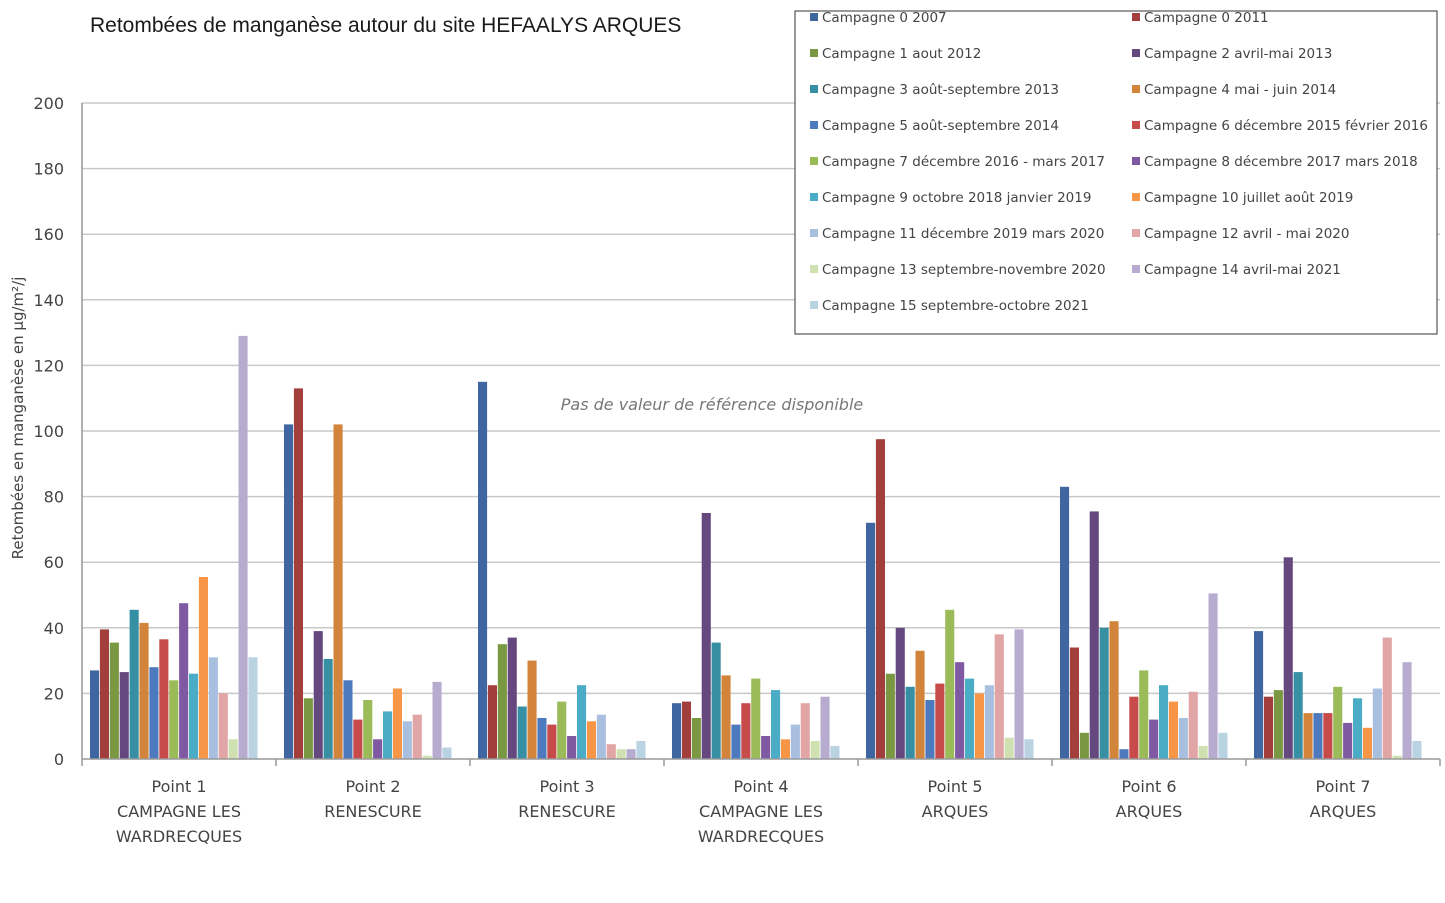  What do you see at coordinates (1343, 786) in the screenshot?
I see `x-category-label: Point 7` at bounding box center [1343, 786].